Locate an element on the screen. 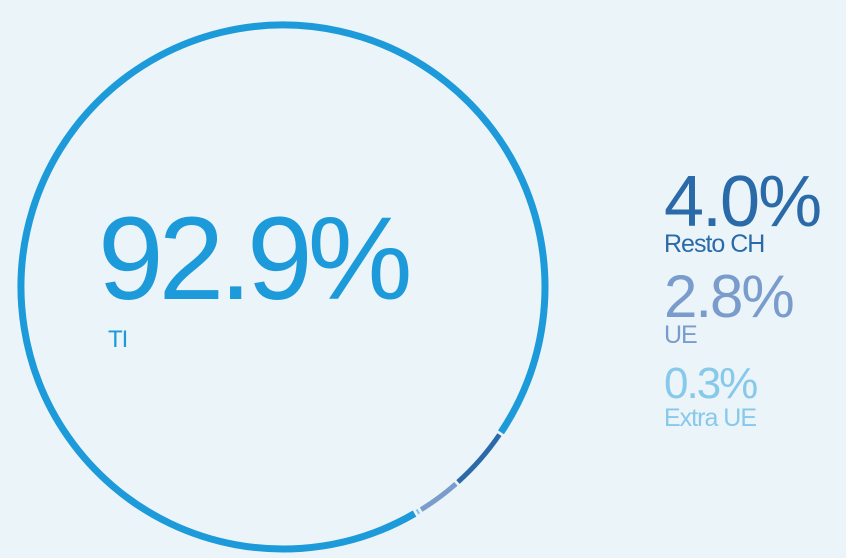 This screenshot has width=846, height=558. legend: 4.0% Resto CH 2.8% UE 0.3% Extra UE is located at coordinates (743, 296).